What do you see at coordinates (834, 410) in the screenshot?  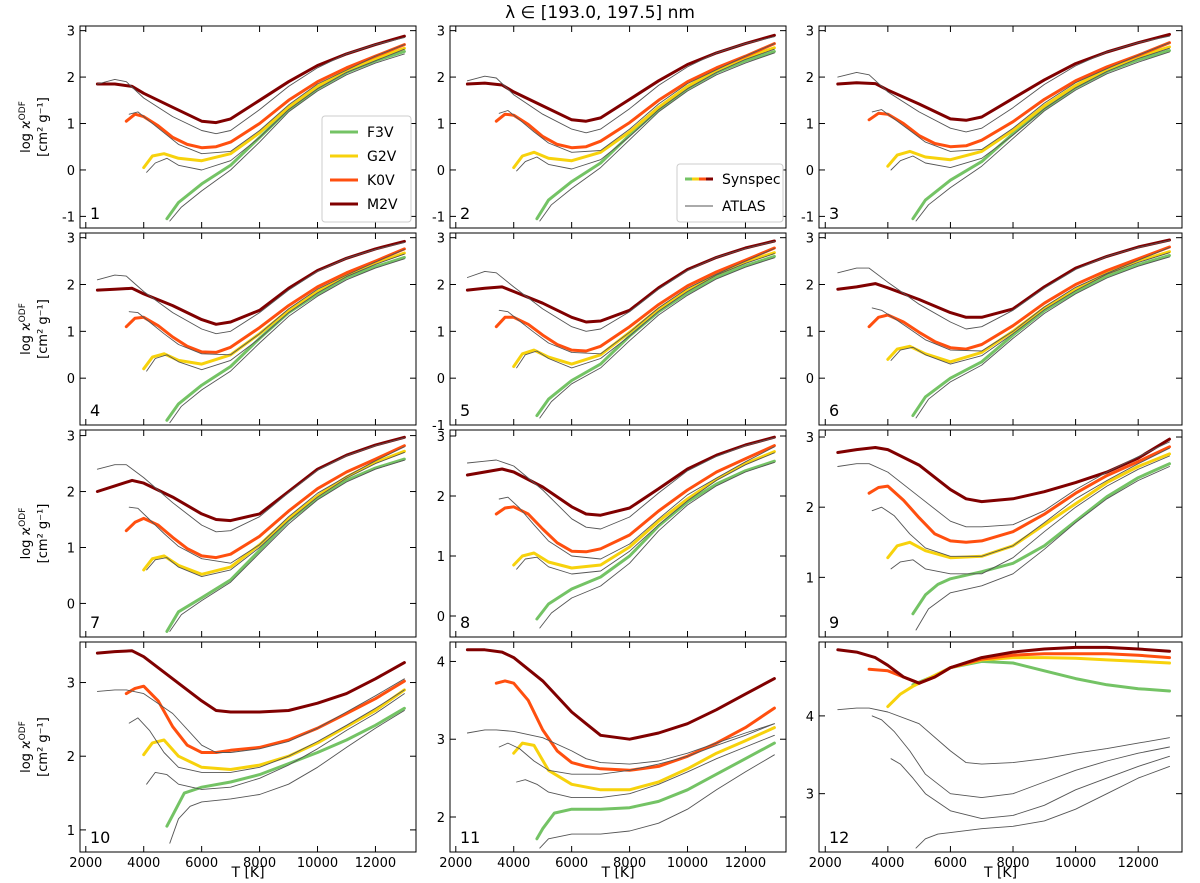 I see `panel-number: 6` at bounding box center [834, 410].